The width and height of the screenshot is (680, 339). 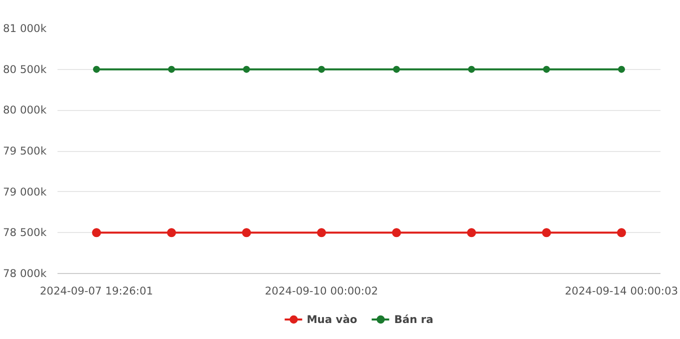 What do you see at coordinates (332, 319) in the screenshot?
I see `legend-label: Mua vào` at bounding box center [332, 319].